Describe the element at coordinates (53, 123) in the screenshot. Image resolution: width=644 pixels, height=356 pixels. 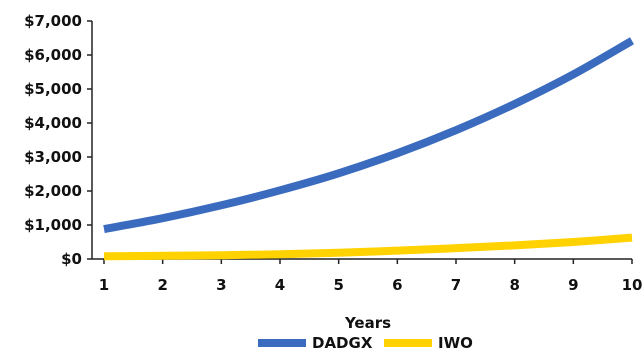
I see `y-tick-label: $4,000` at that location.